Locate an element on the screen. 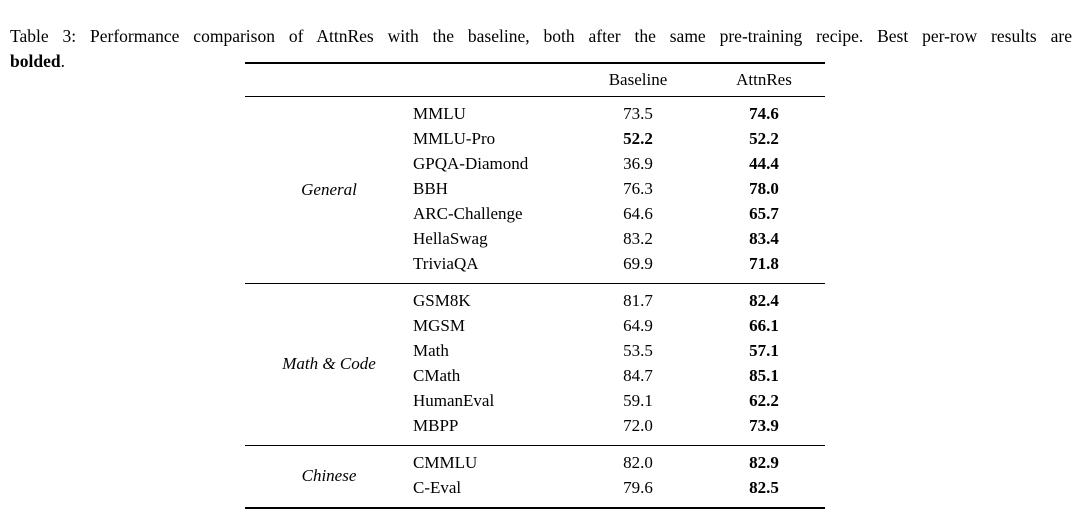 Image resolution: width=1080 pixels, height=523 pixels. attnres-value: 73.9 is located at coordinates (764, 425).